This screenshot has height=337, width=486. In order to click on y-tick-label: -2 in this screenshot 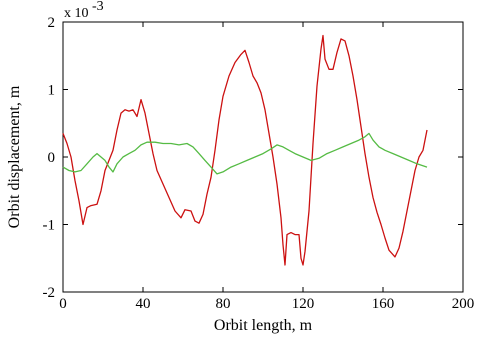, I will do `click(49, 293)`.